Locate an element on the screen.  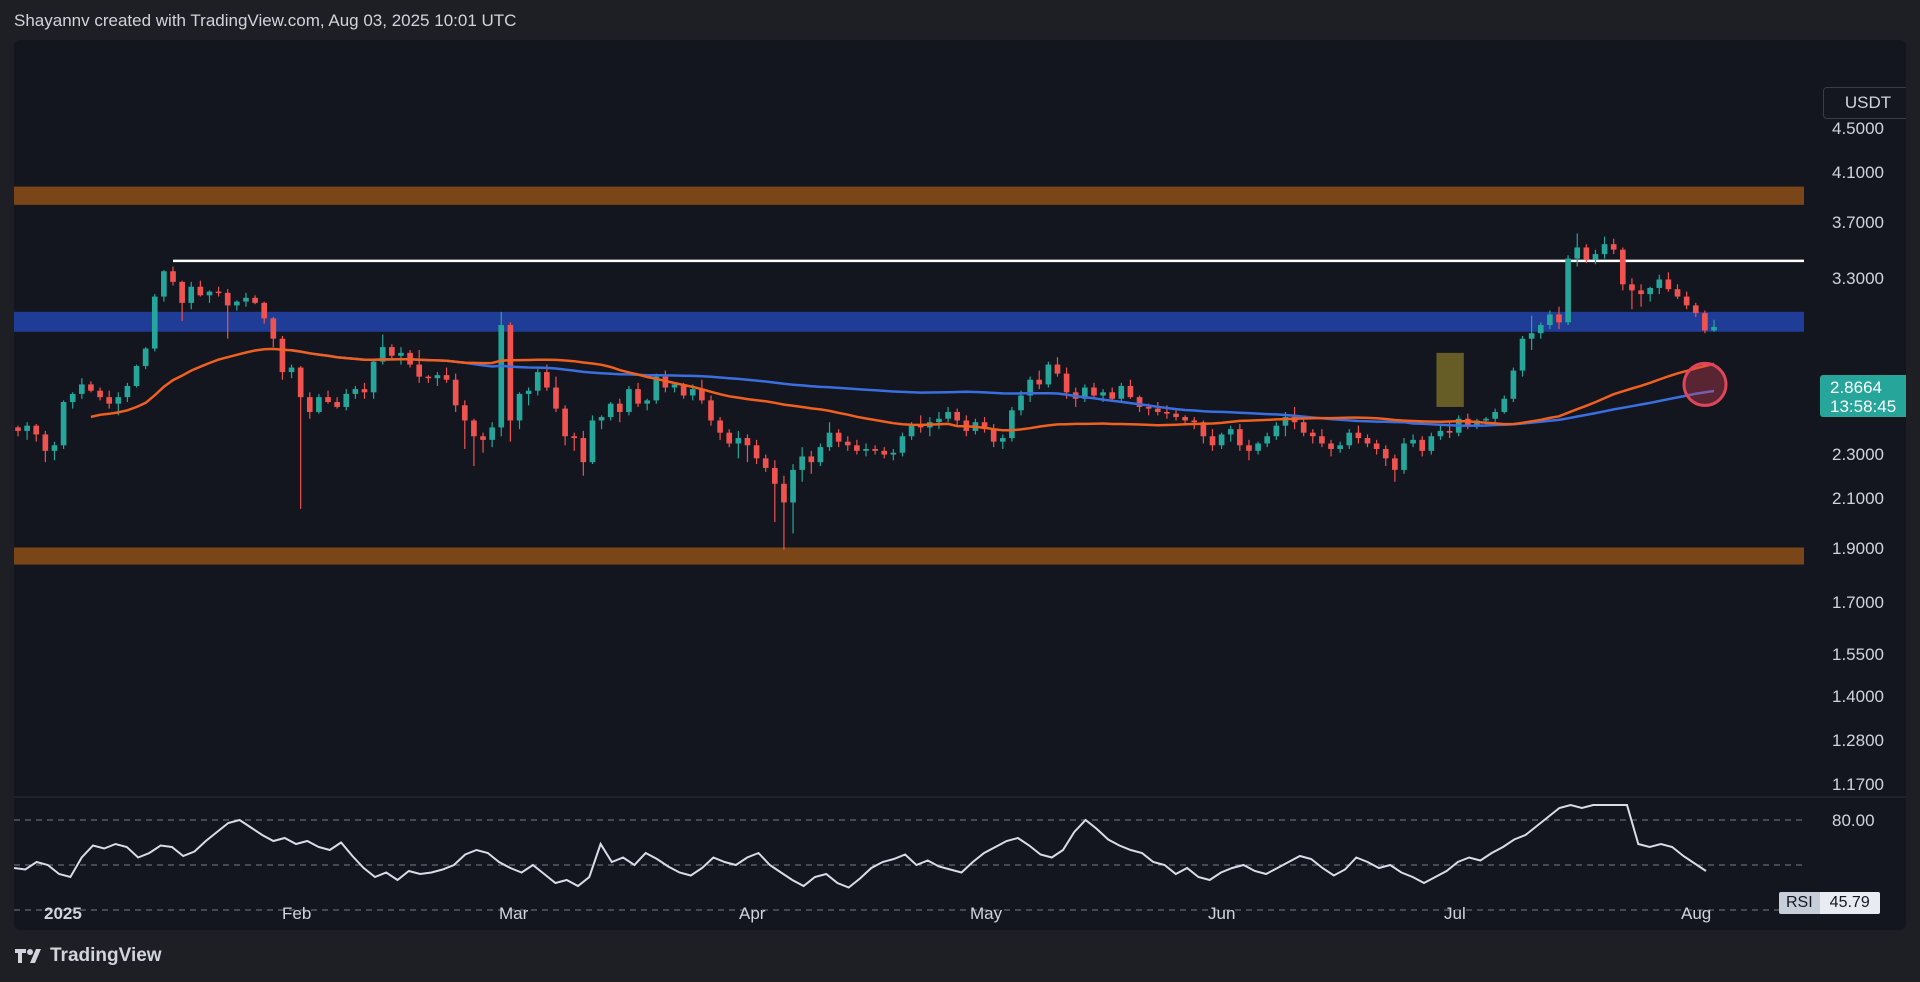
rsi-panel: 80.00 is located at coordinates (944, 857).